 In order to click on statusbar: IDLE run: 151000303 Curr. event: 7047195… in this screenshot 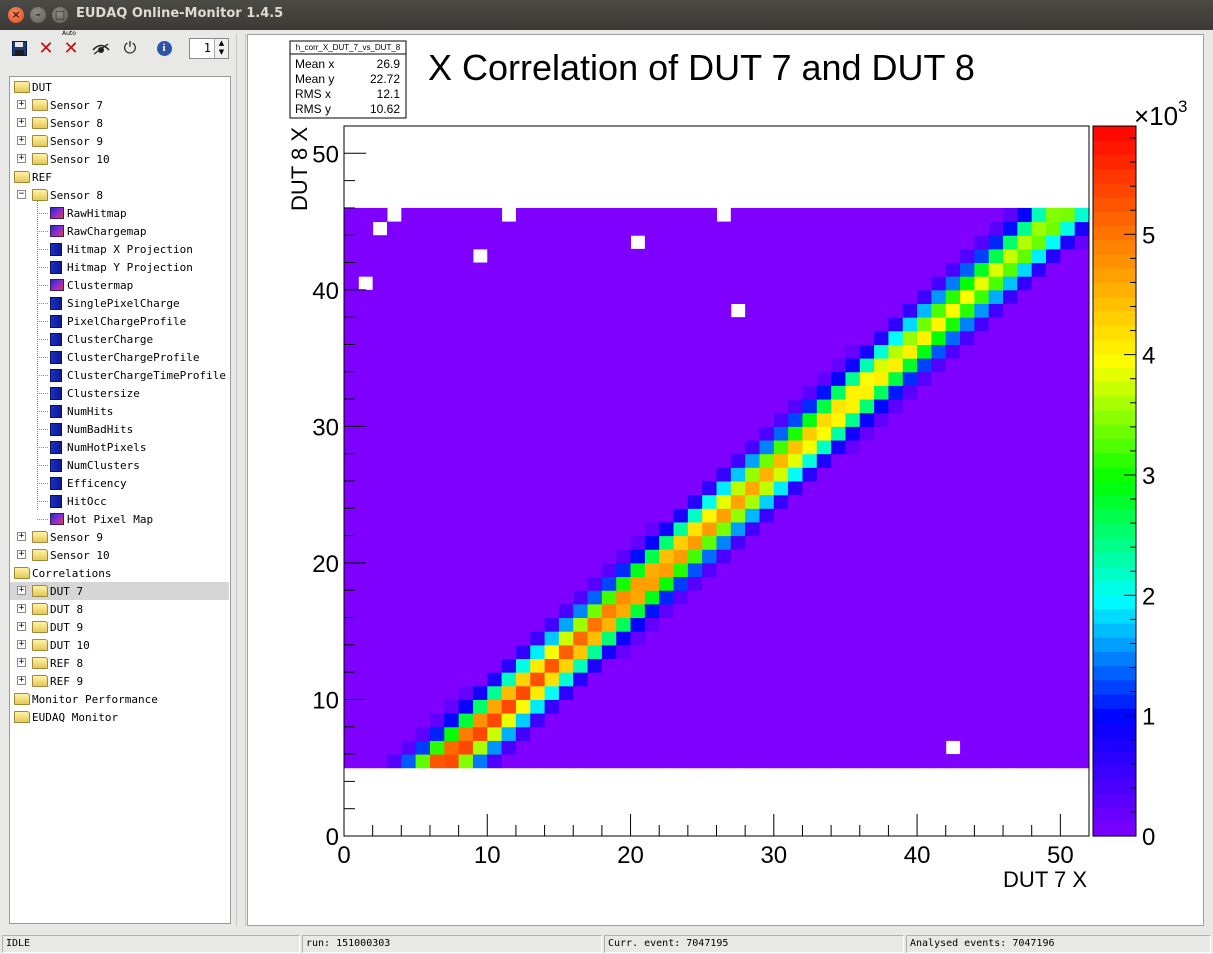, I will do `click(606, 944)`.